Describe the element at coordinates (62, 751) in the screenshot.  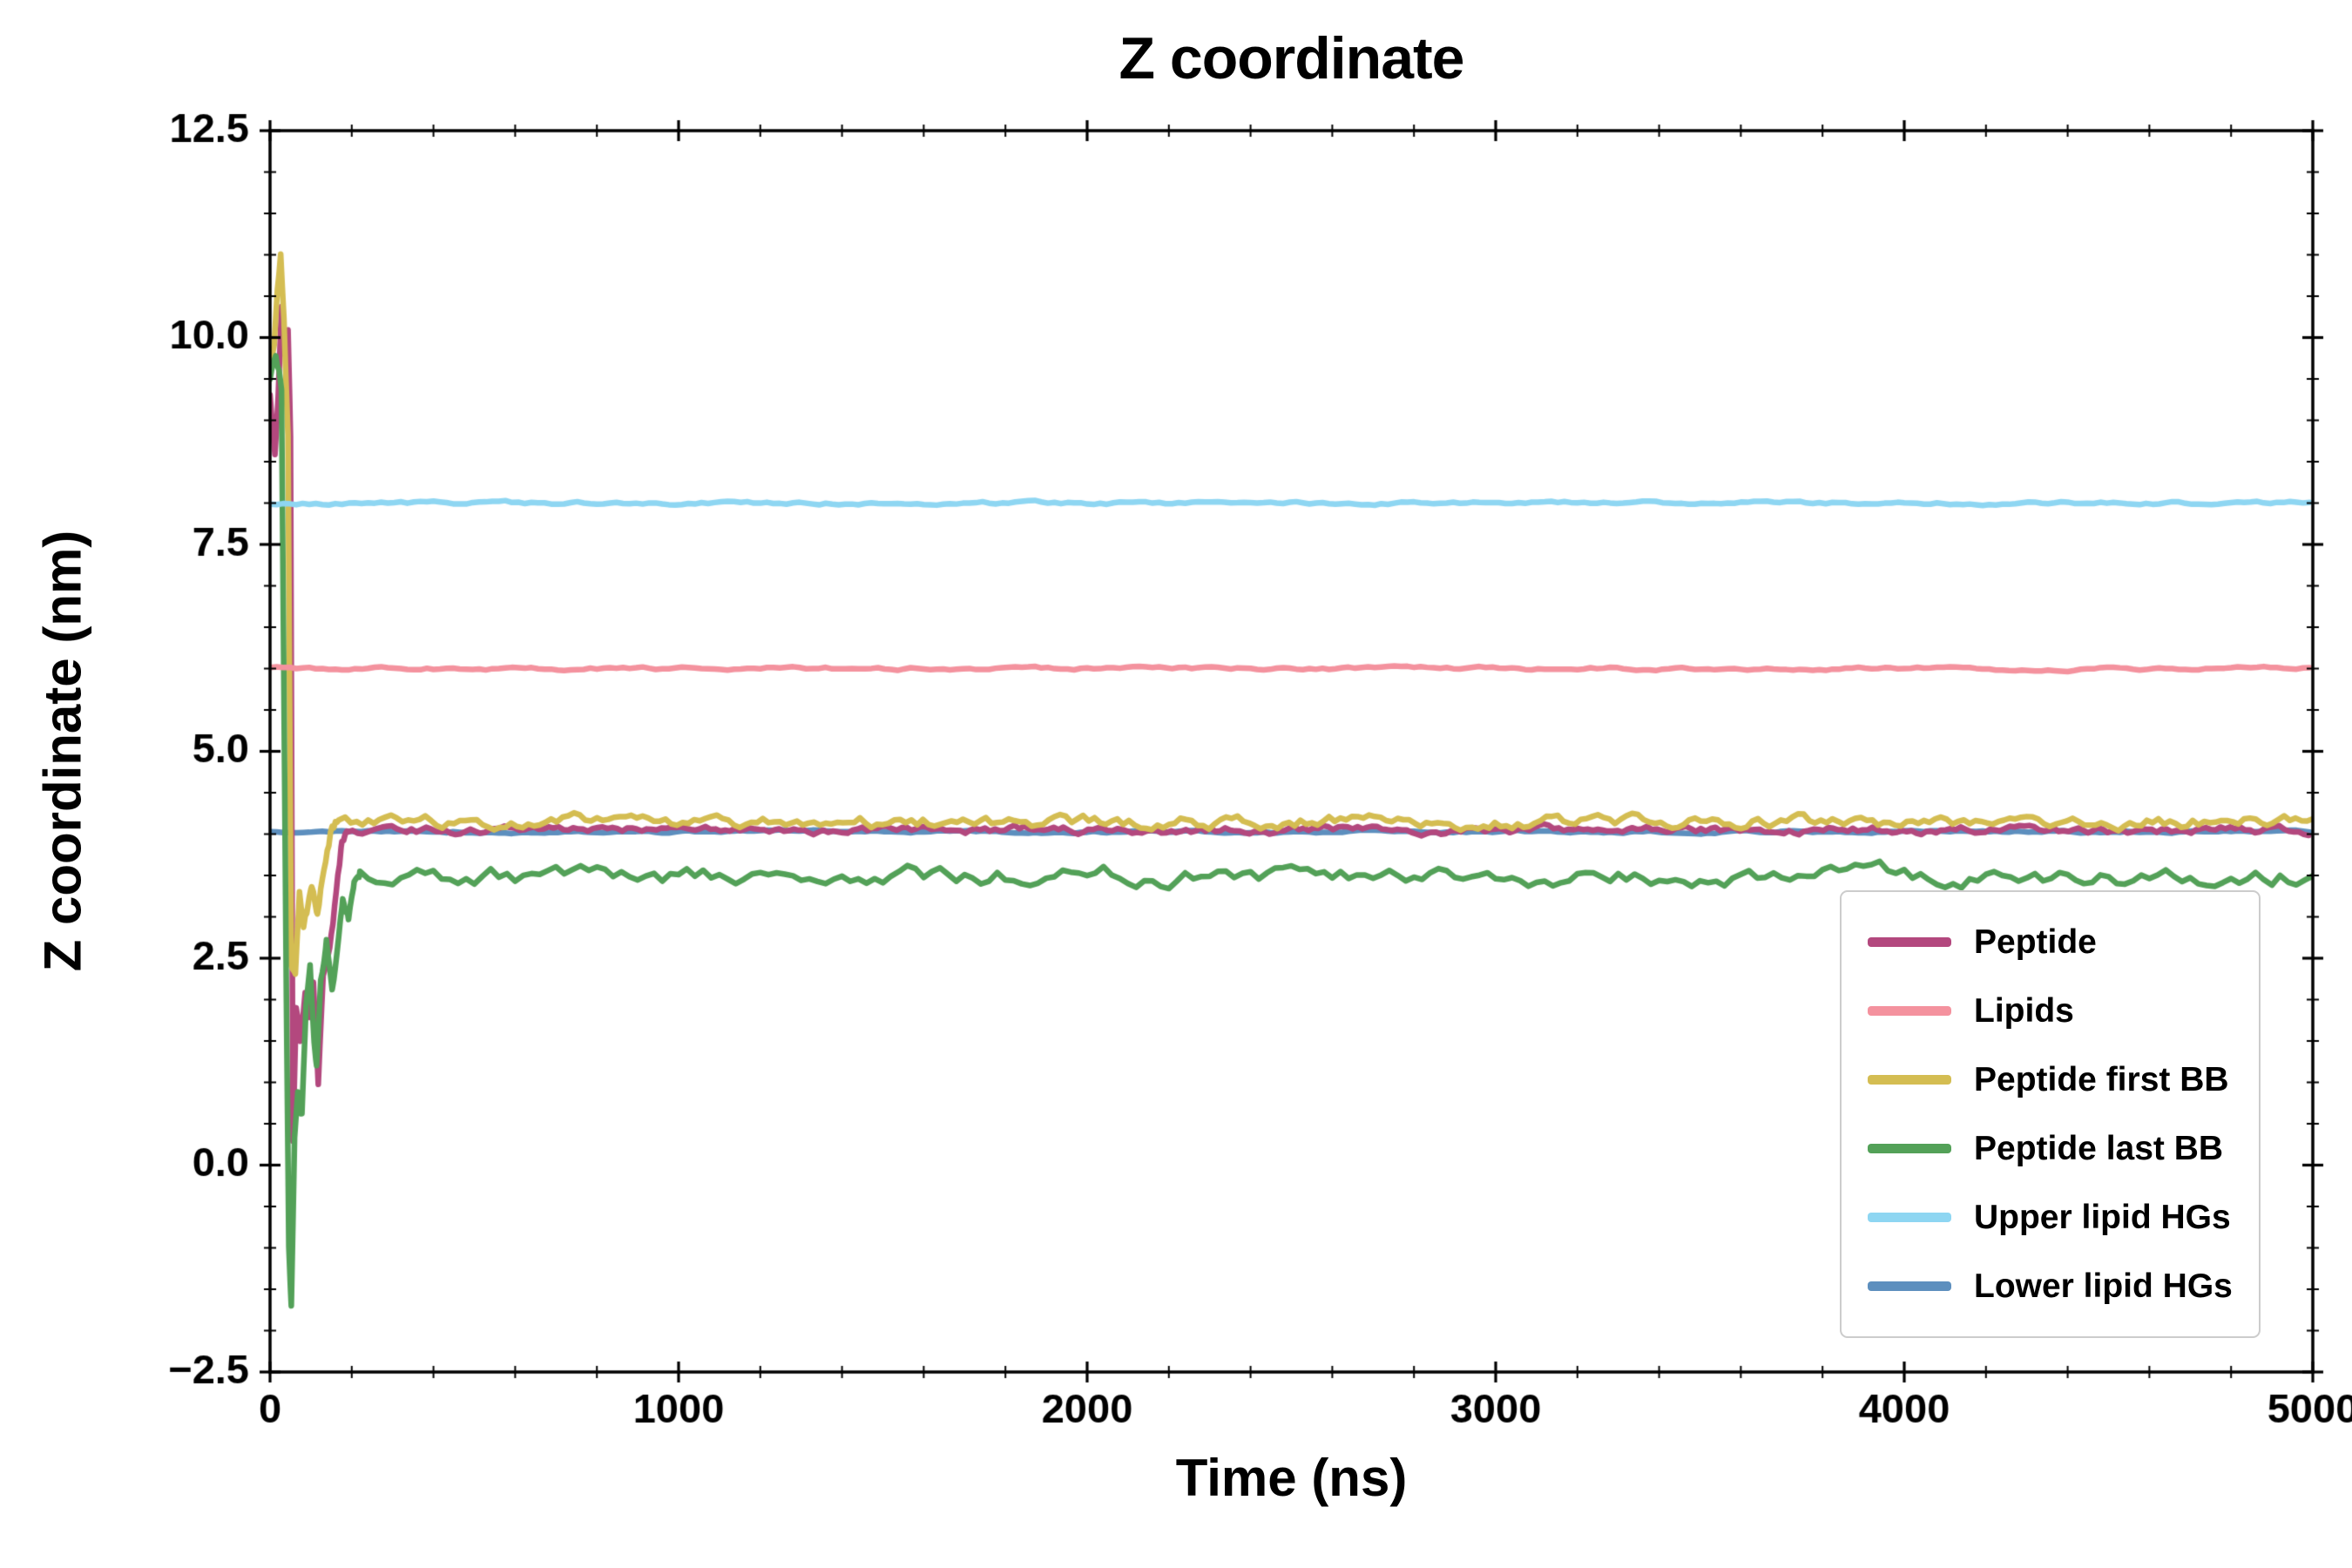
I see `y-axis-label: Z coordinate (nm)` at that location.